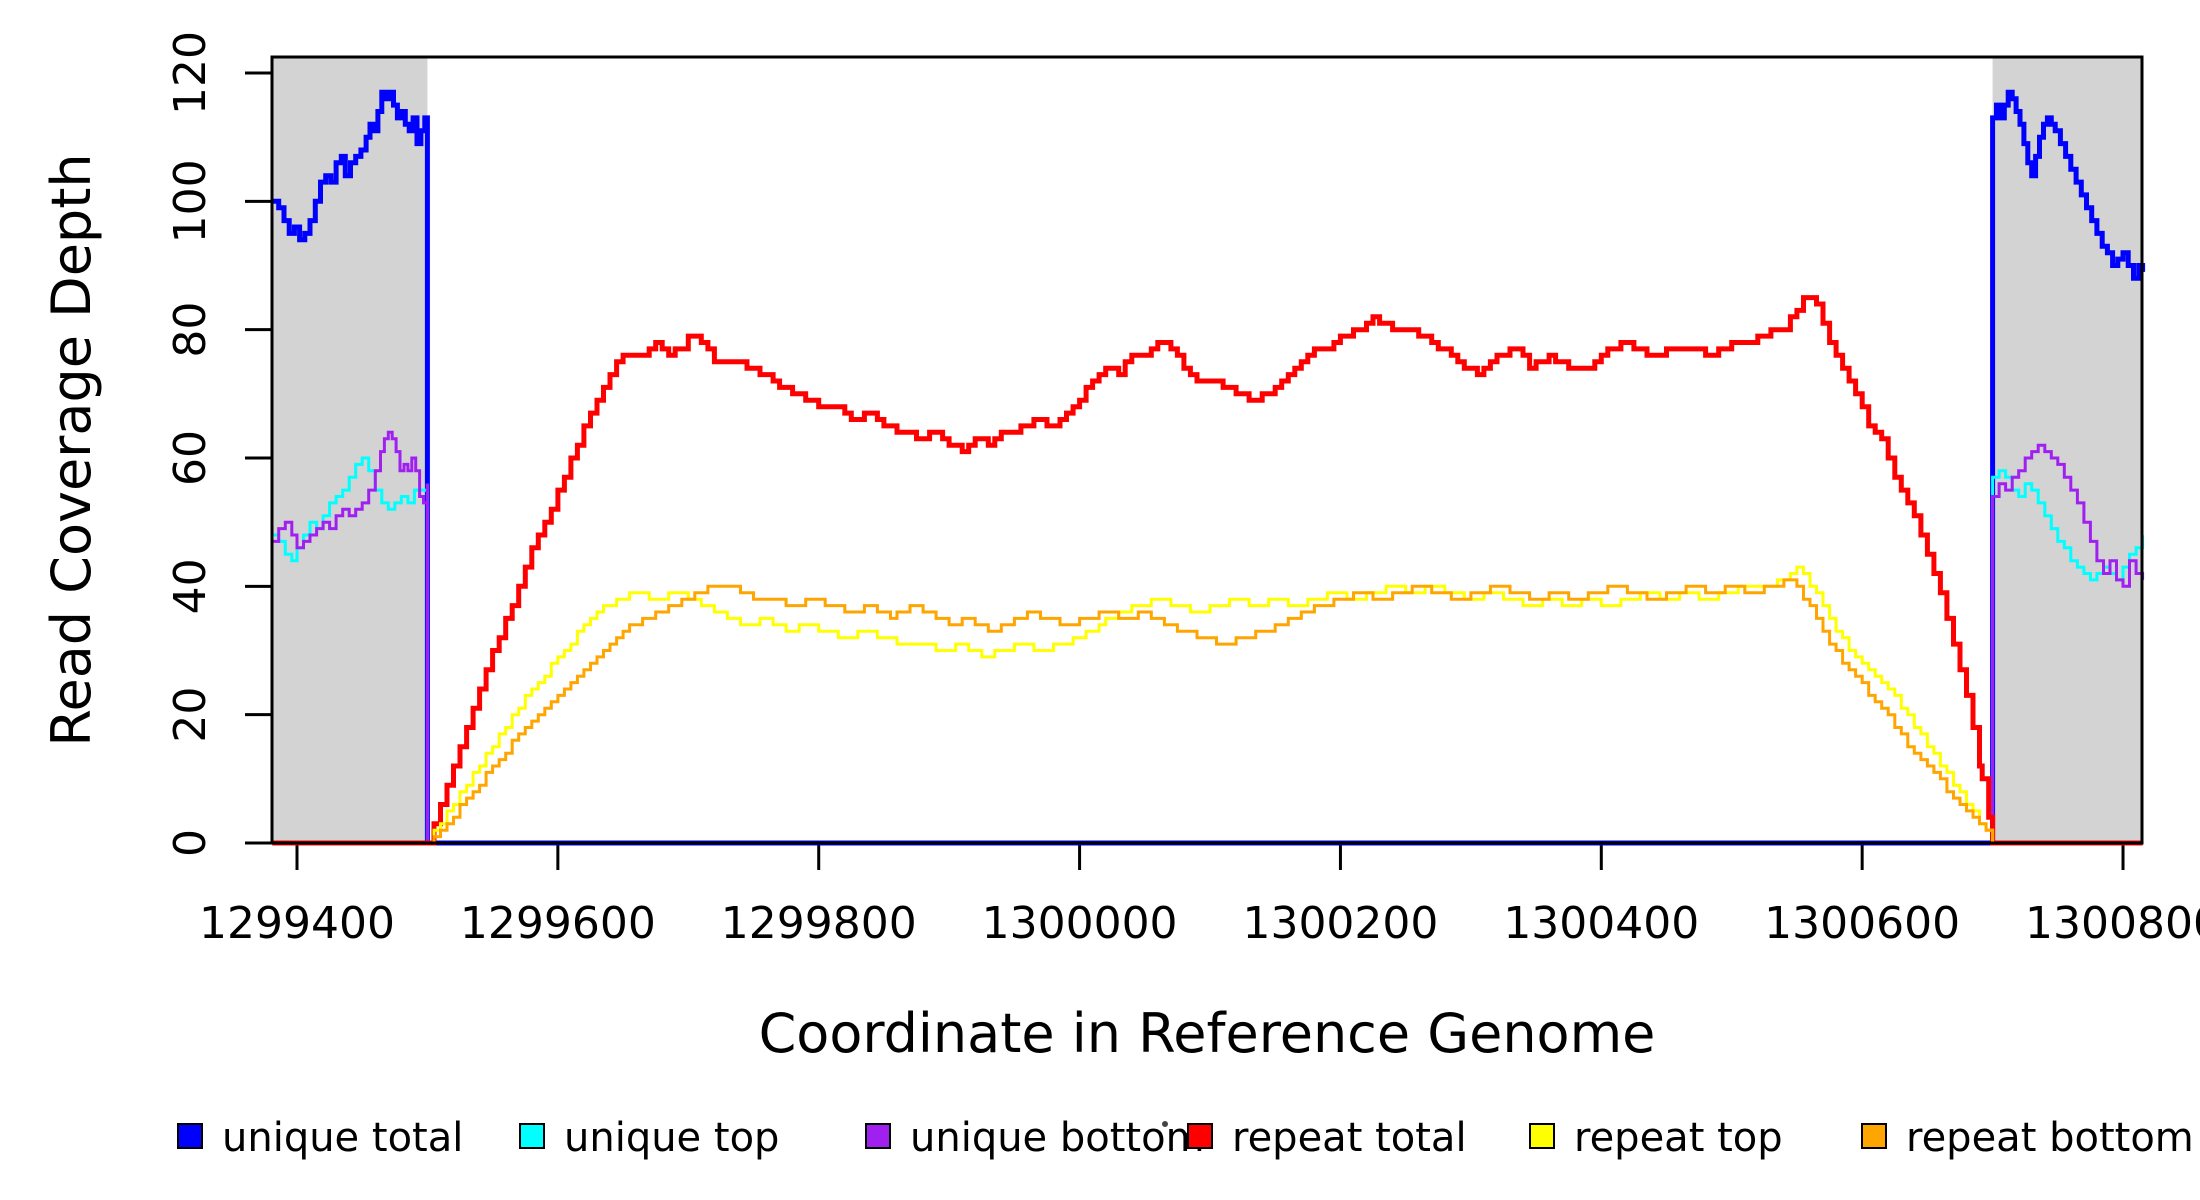 The height and width of the screenshot is (1200, 2200). What do you see at coordinates (1349, 1138) in the screenshot?
I see `legend-label: repeat total` at bounding box center [1349, 1138].